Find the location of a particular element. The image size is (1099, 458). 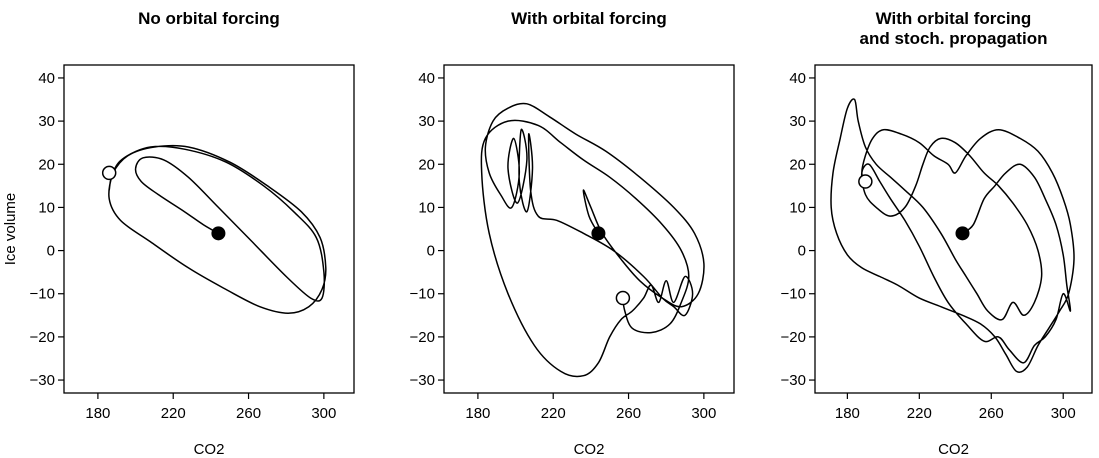

panel-1-trajectory-line is located at coordinates (217, 229).